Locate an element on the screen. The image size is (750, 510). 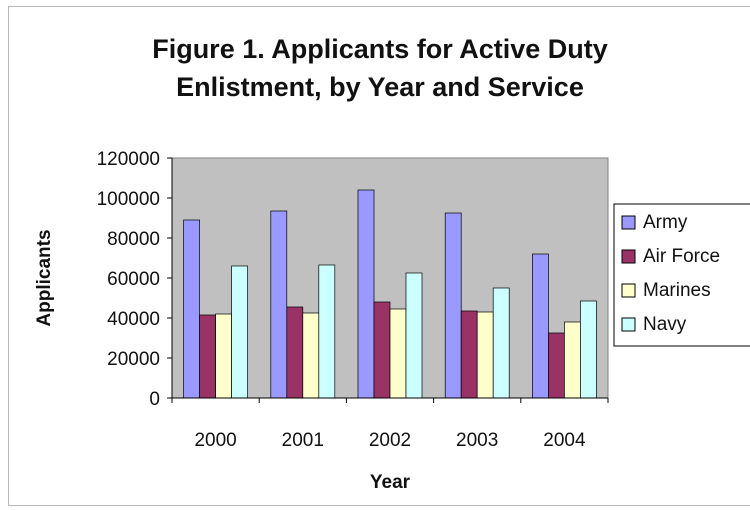
bar-marines-2002 is located at coordinates (398, 353).